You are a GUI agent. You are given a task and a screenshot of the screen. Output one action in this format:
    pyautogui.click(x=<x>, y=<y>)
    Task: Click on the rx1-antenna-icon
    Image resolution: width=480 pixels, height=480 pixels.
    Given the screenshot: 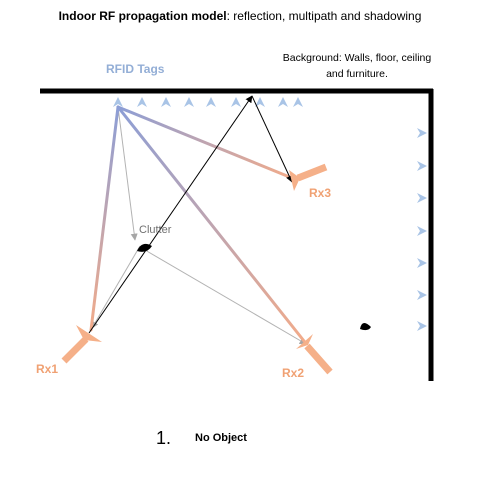 What is the action you would take?
    pyautogui.click(x=89, y=333)
    